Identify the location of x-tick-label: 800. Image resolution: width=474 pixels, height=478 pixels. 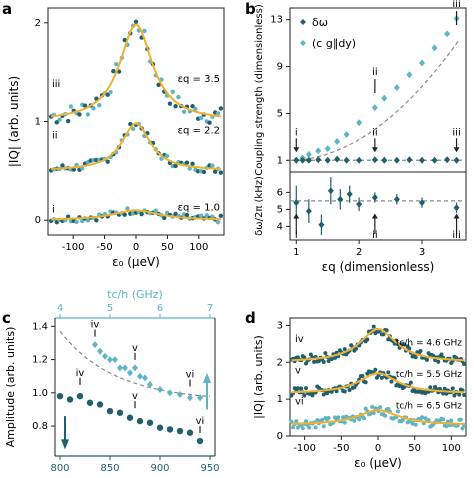
(59, 468).